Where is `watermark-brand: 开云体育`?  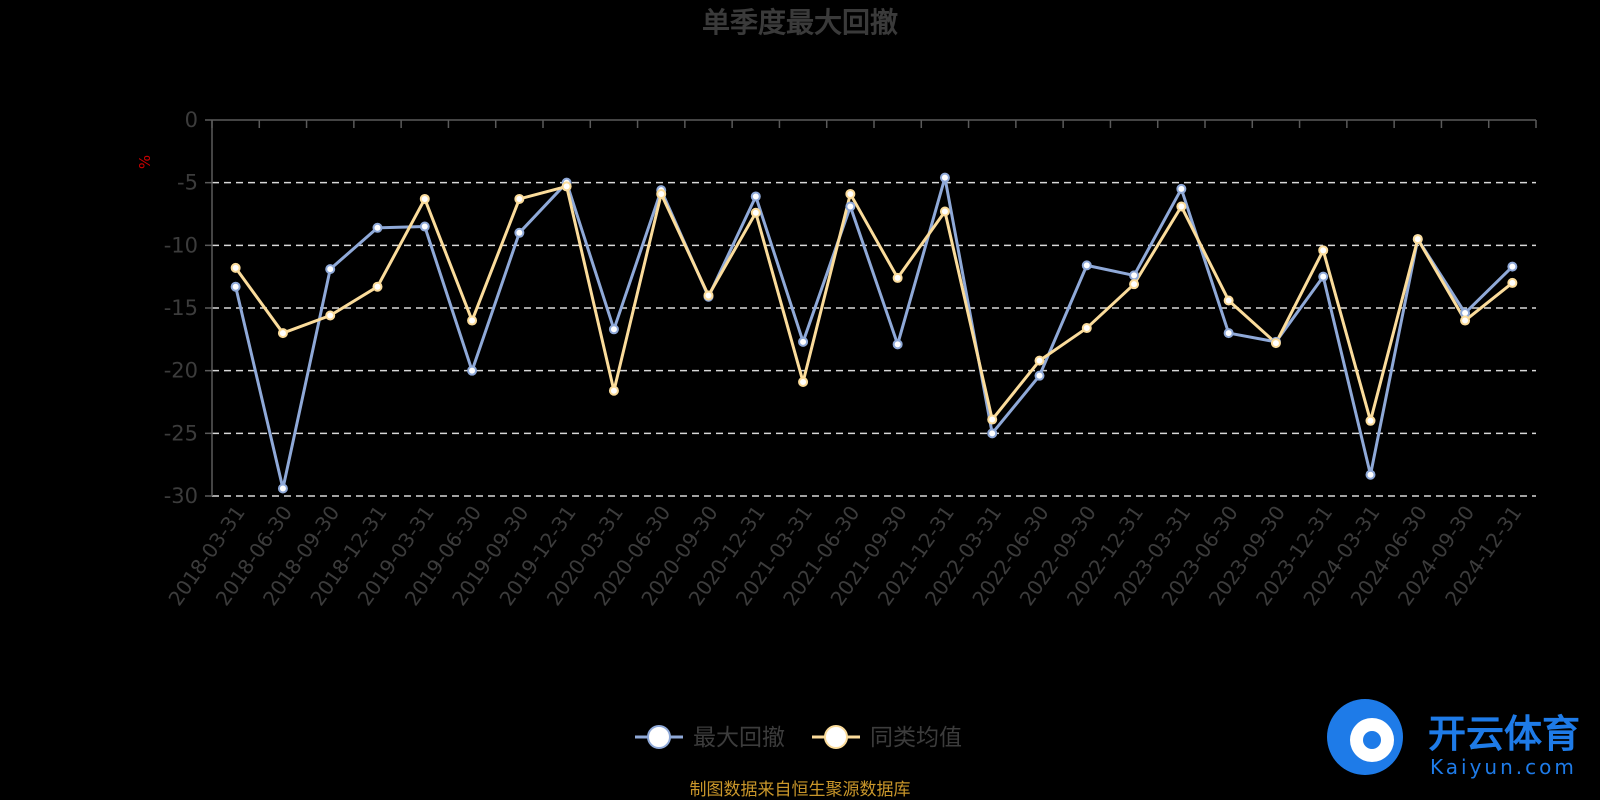 watermark-brand: 开云体育 is located at coordinates (1504, 734).